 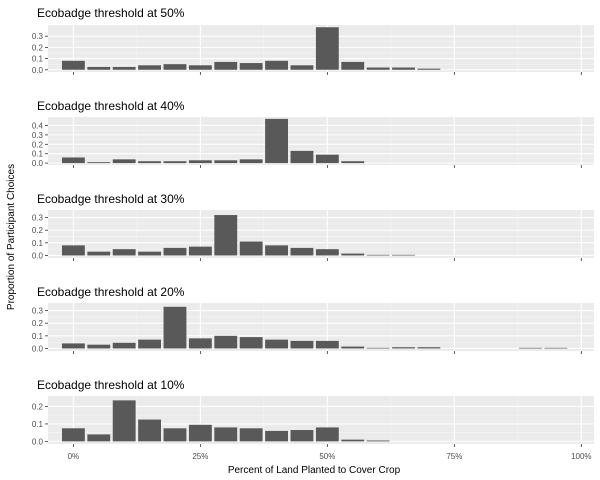 I want to click on y-tick-label: 0.4, so click(x=38, y=125).